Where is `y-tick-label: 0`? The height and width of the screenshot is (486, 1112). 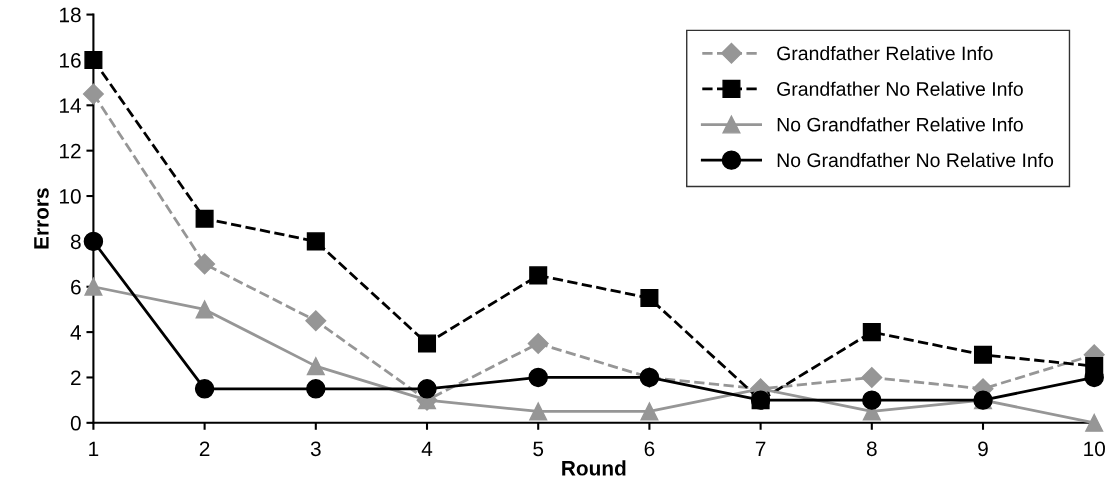 y-tick-label: 0 is located at coordinates (75, 423).